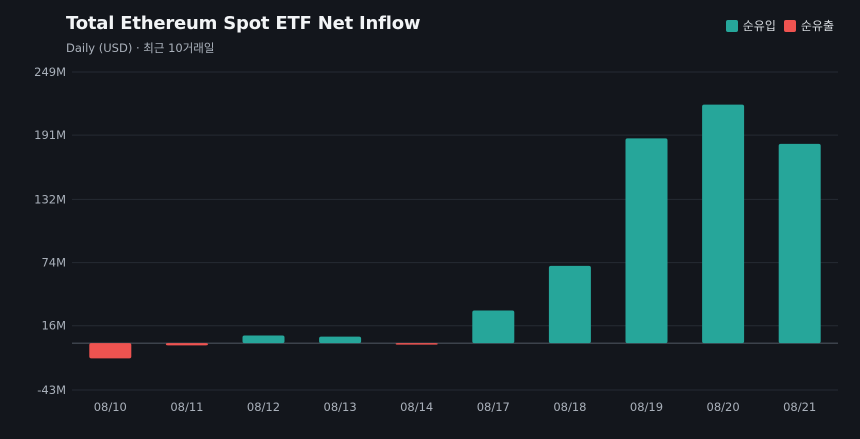 The height and width of the screenshot is (439, 860). Describe the element at coordinates (50, 72) in the screenshot. I see `y-tick-label: 249M` at that location.